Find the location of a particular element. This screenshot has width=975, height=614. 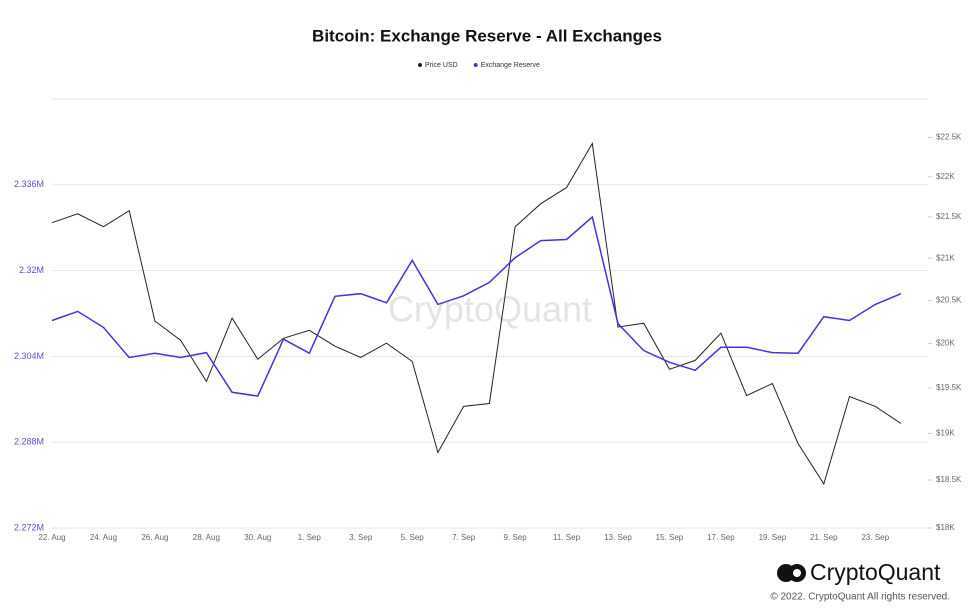

x-tick-label: 13. Sep is located at coordinates (618, 537).